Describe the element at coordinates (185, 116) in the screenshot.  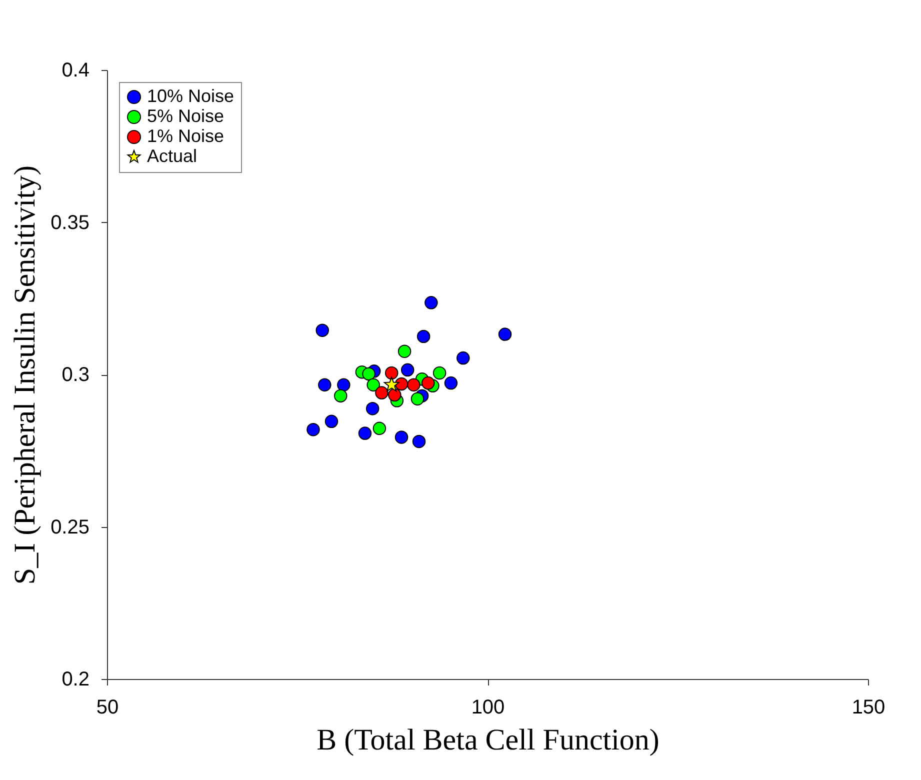
I see `legend-label: 5% Noise` at that location.